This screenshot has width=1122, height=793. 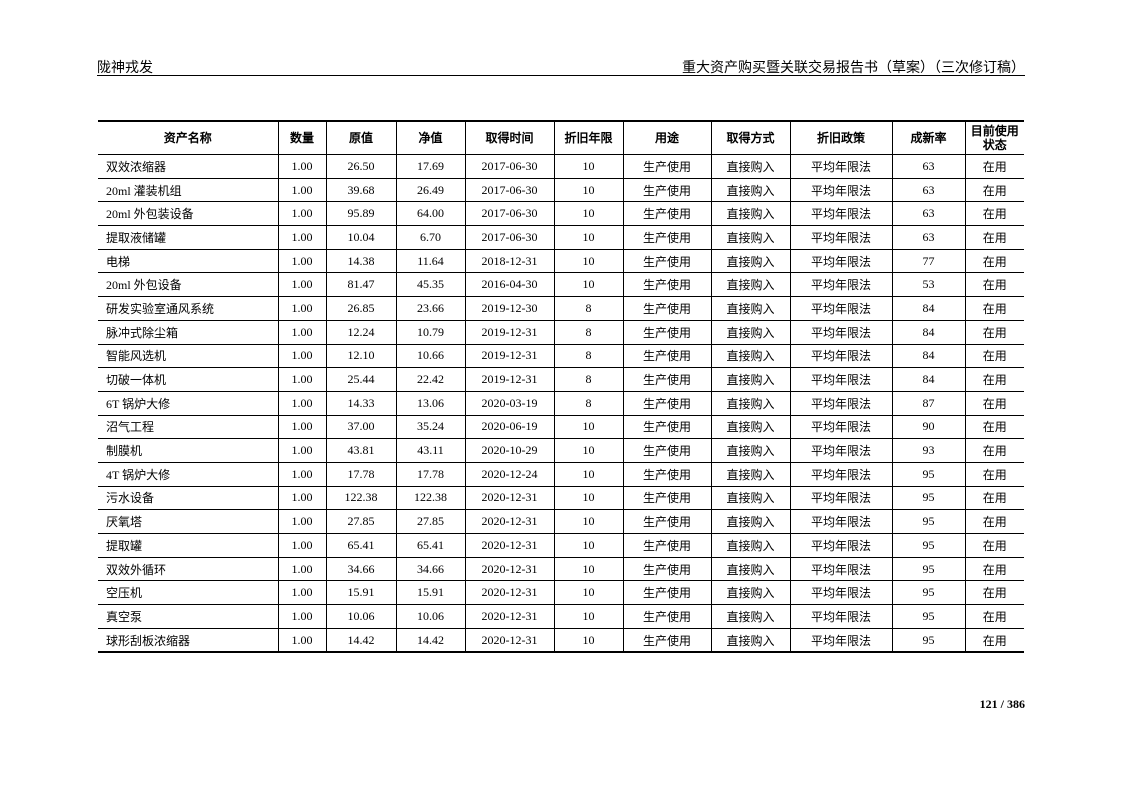 I want to click on table-cell: 2020-10-29, so click(x=509, y=450).